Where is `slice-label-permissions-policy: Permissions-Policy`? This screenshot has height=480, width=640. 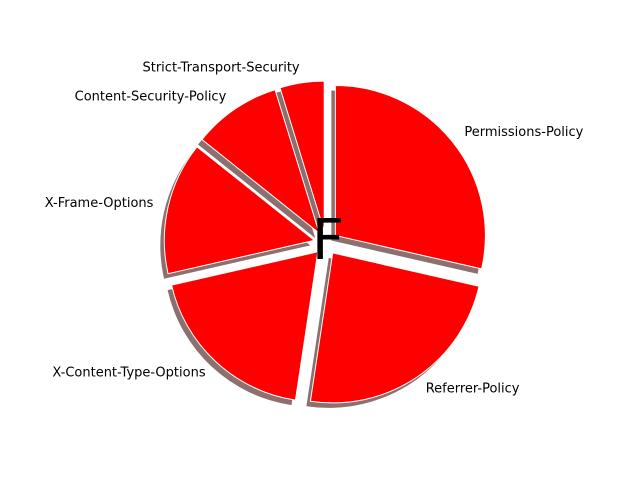 slice-label-permissions-policy: Permissions-Policy is located at coordinates (523, 132).